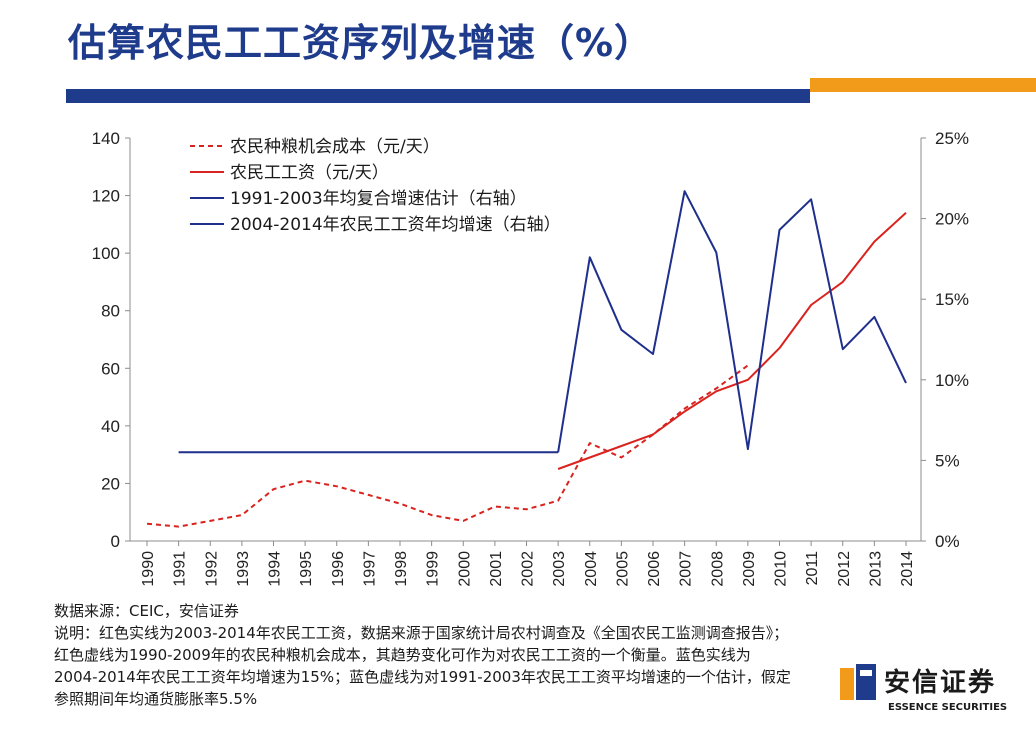 The height and width of the screenshot is (742, 1036). I want to click on x-tick-label: 1998, so click(401, 569).